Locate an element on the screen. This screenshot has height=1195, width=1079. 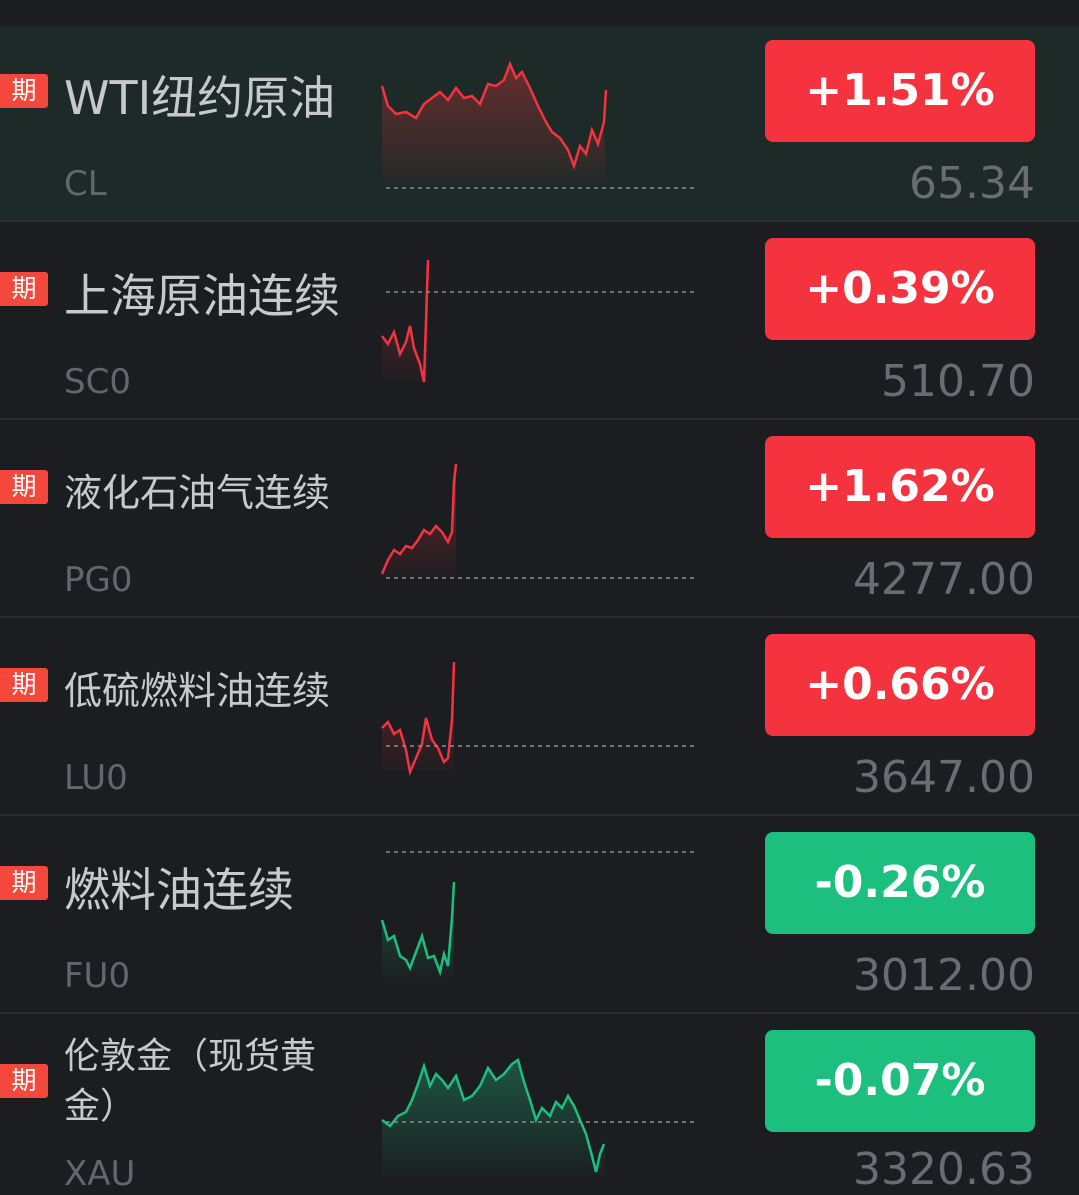
last-price: 4277.00 is located at coordinates (944, 579).